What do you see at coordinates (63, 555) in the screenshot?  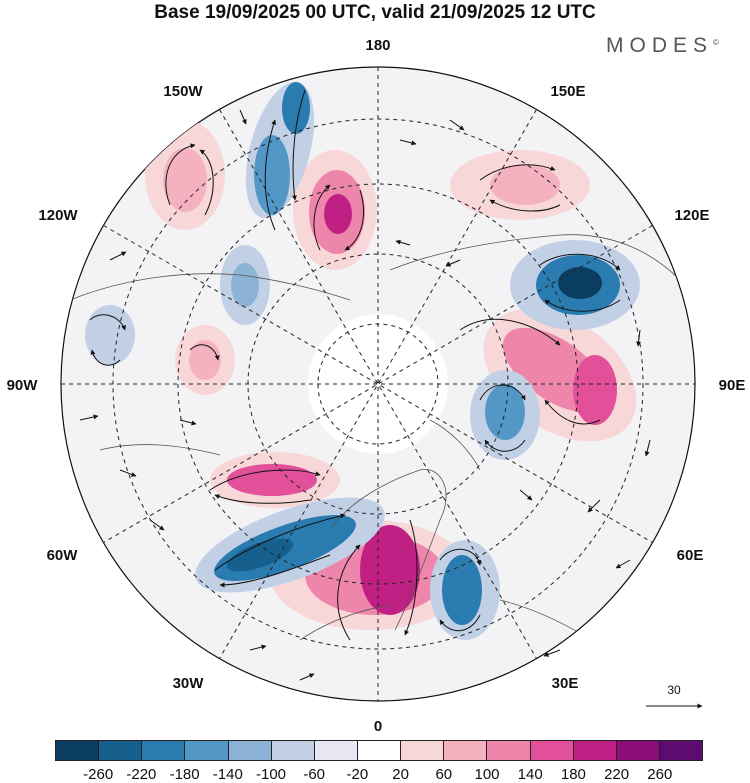 I see `lon-label-60w: 60W` at bounding box center [63, 555].